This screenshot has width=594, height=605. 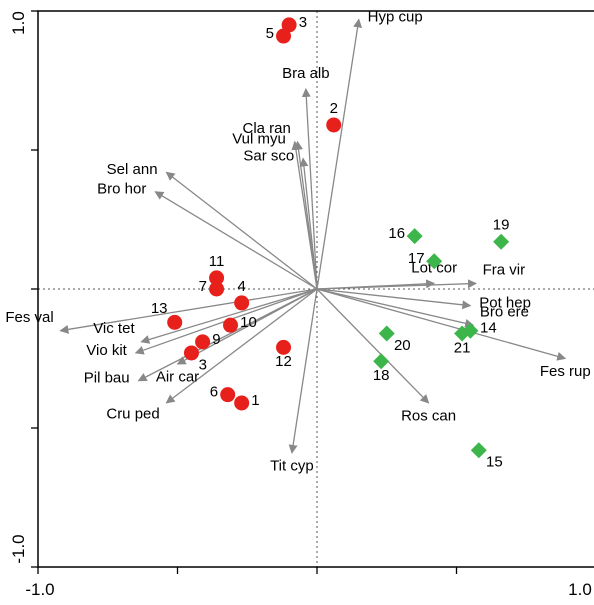 What do you see at coordinates (39, 589) in the screenshot?
I see `x-tick-label: -1.0` at bounding box center [39, 589].